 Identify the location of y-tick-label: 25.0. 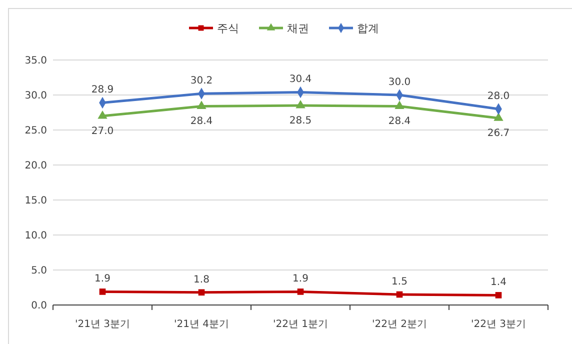
(35, 131).